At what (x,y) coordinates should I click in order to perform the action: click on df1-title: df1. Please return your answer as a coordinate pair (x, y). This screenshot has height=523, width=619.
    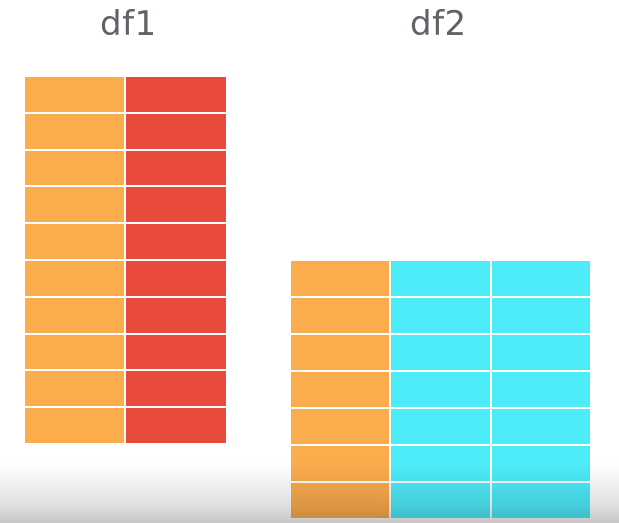
    Looking at the image, I should click on (128, 24).